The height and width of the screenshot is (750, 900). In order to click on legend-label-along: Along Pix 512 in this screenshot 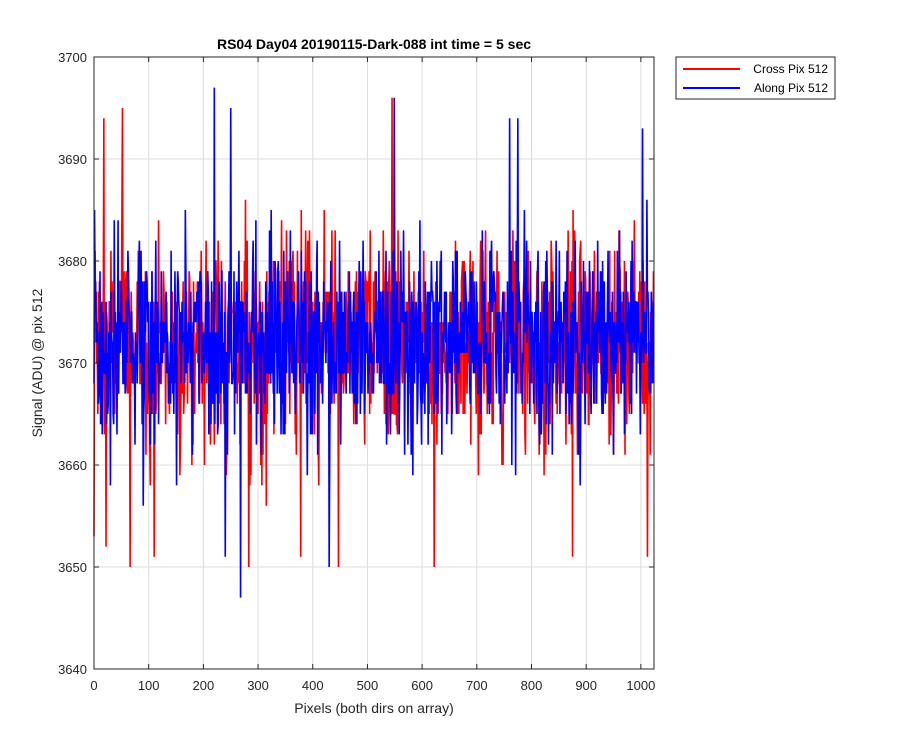, I will do `click(791, 88)`.